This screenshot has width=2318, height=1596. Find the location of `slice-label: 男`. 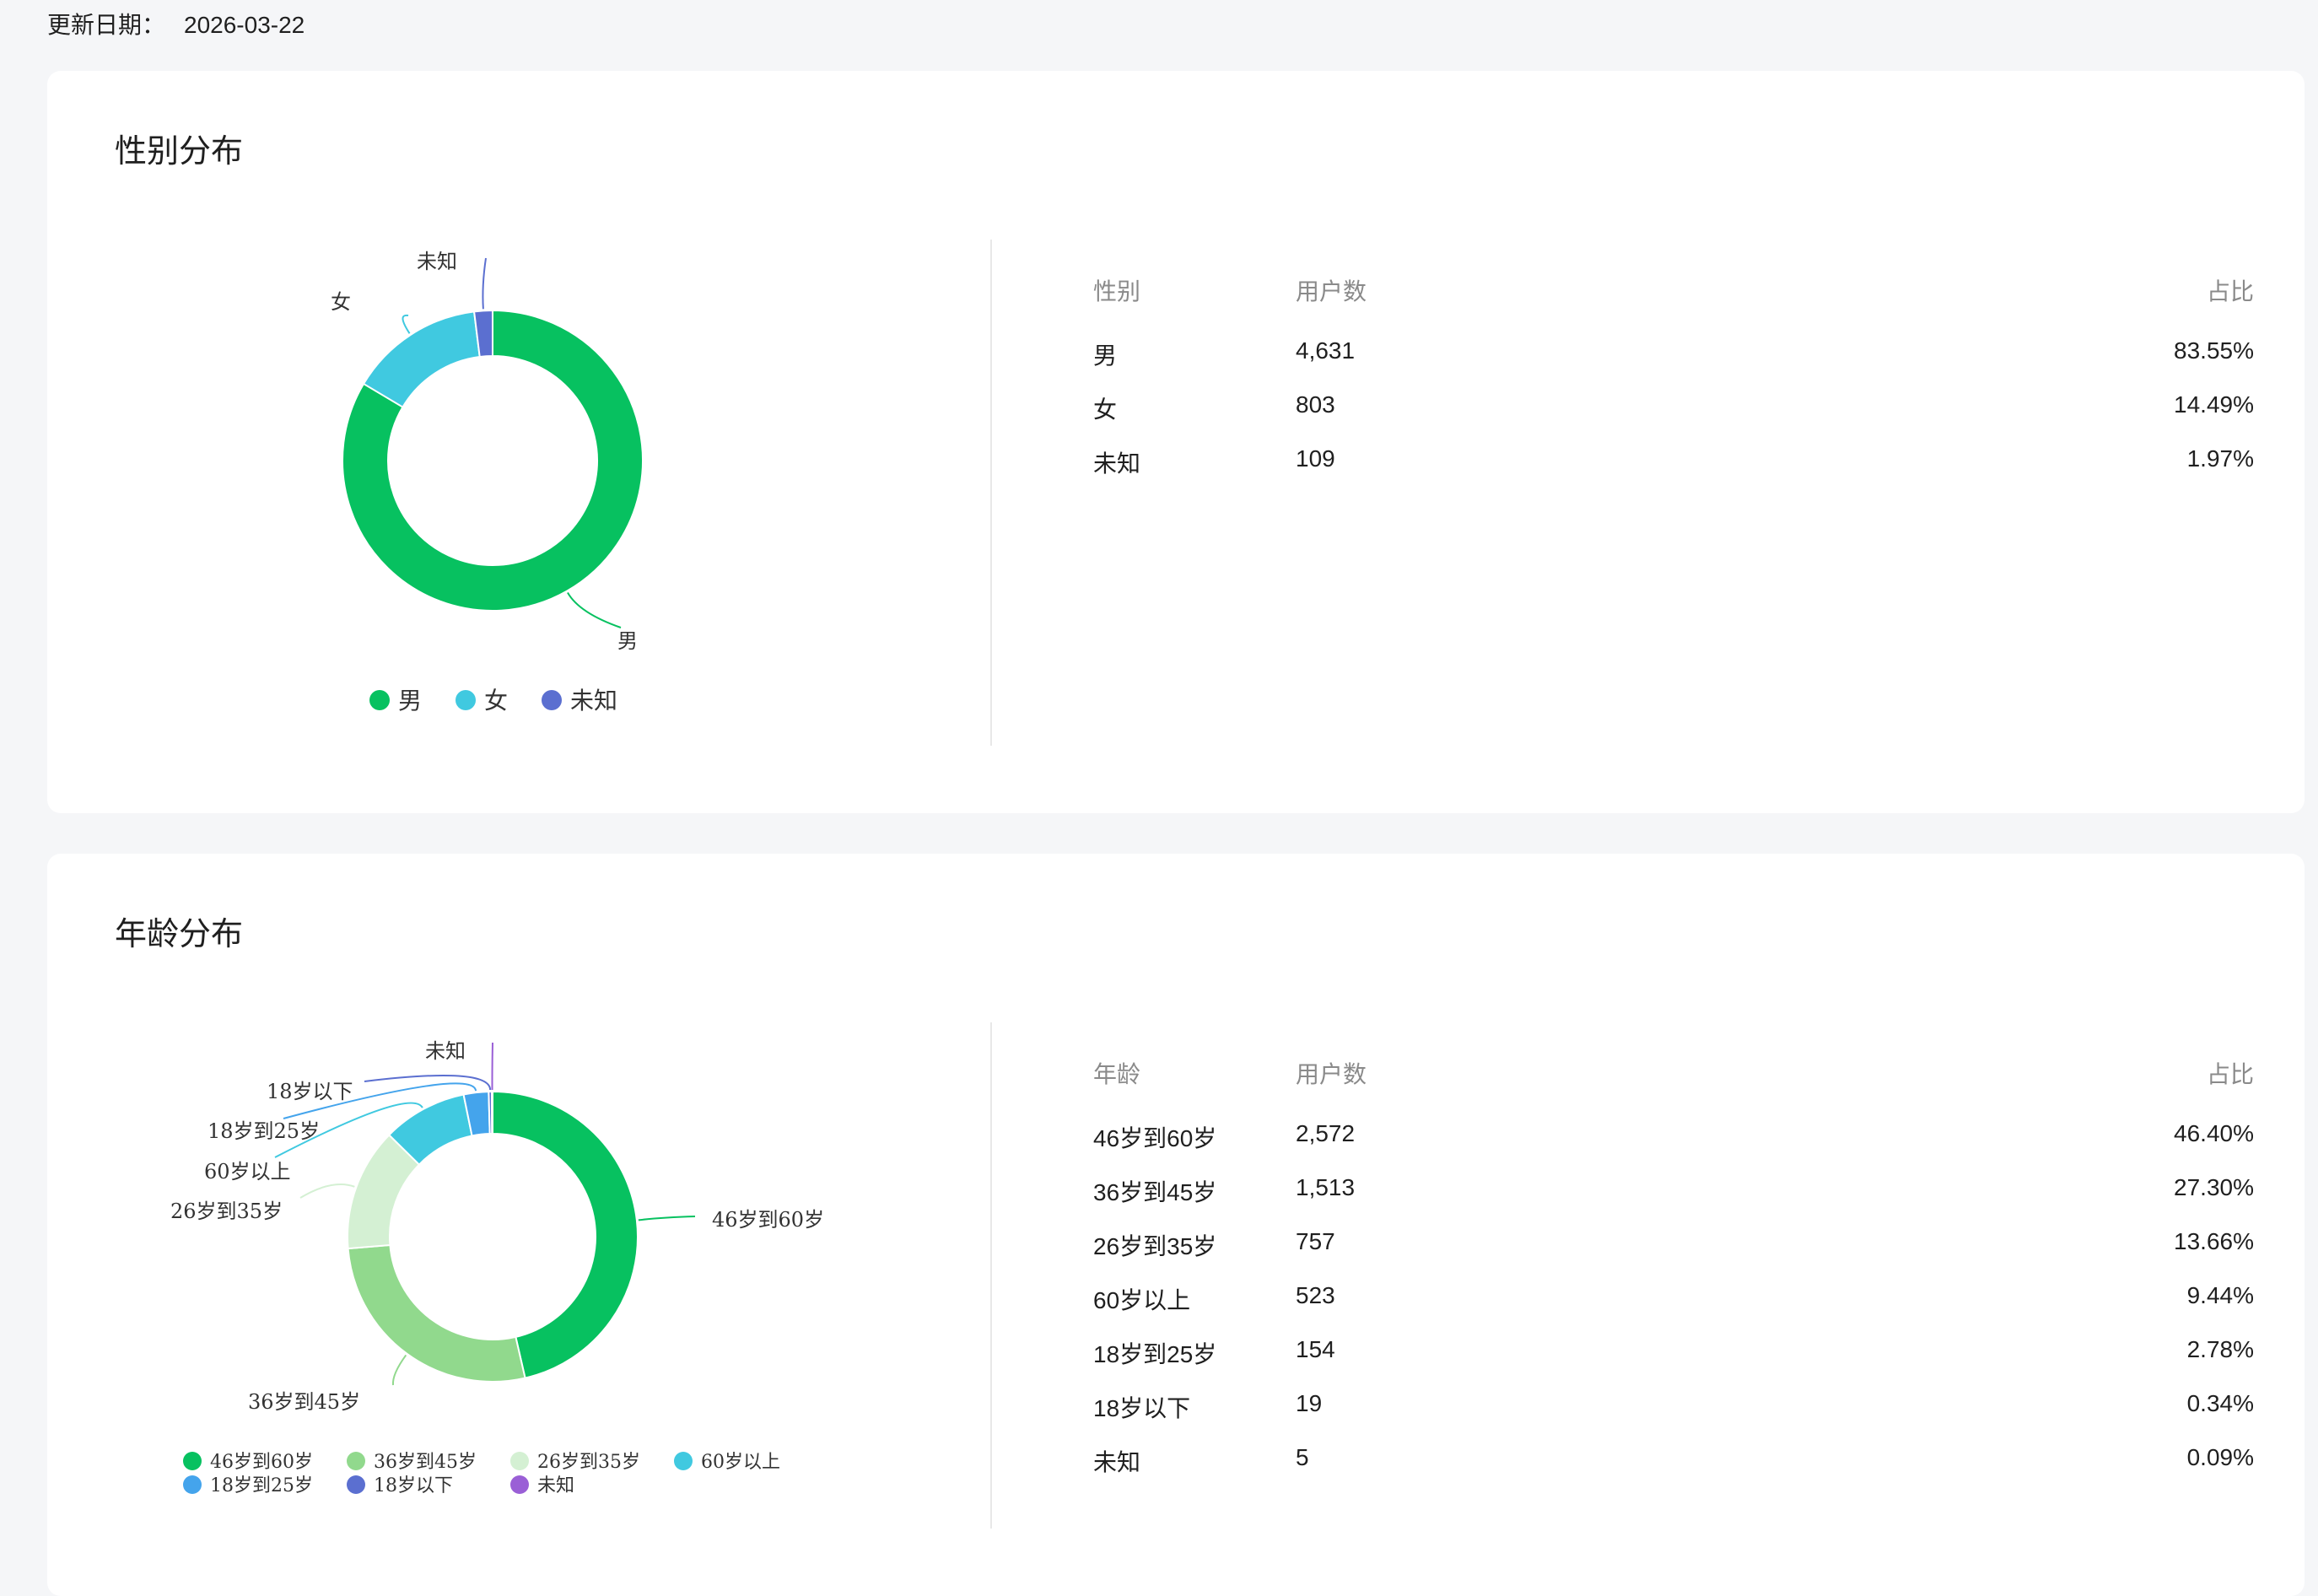

slice-label: 男 is located at coordinates (627, 641).